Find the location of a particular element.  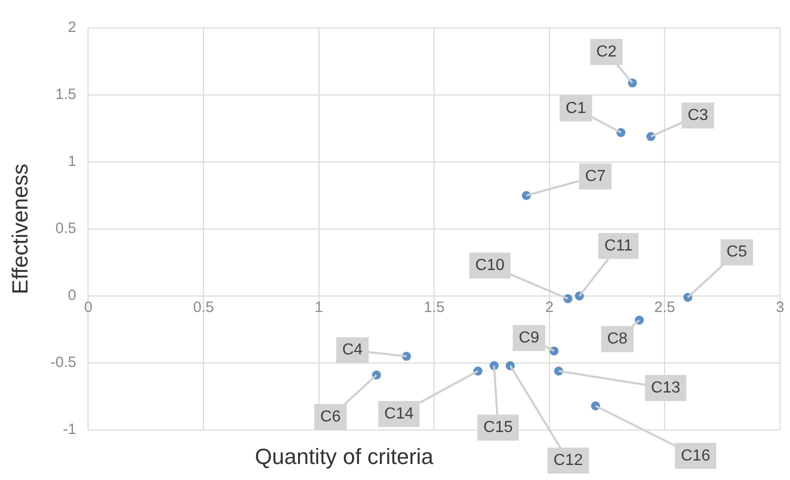

y-axis-title: Effectiveness is located at coordinates (19, 229).